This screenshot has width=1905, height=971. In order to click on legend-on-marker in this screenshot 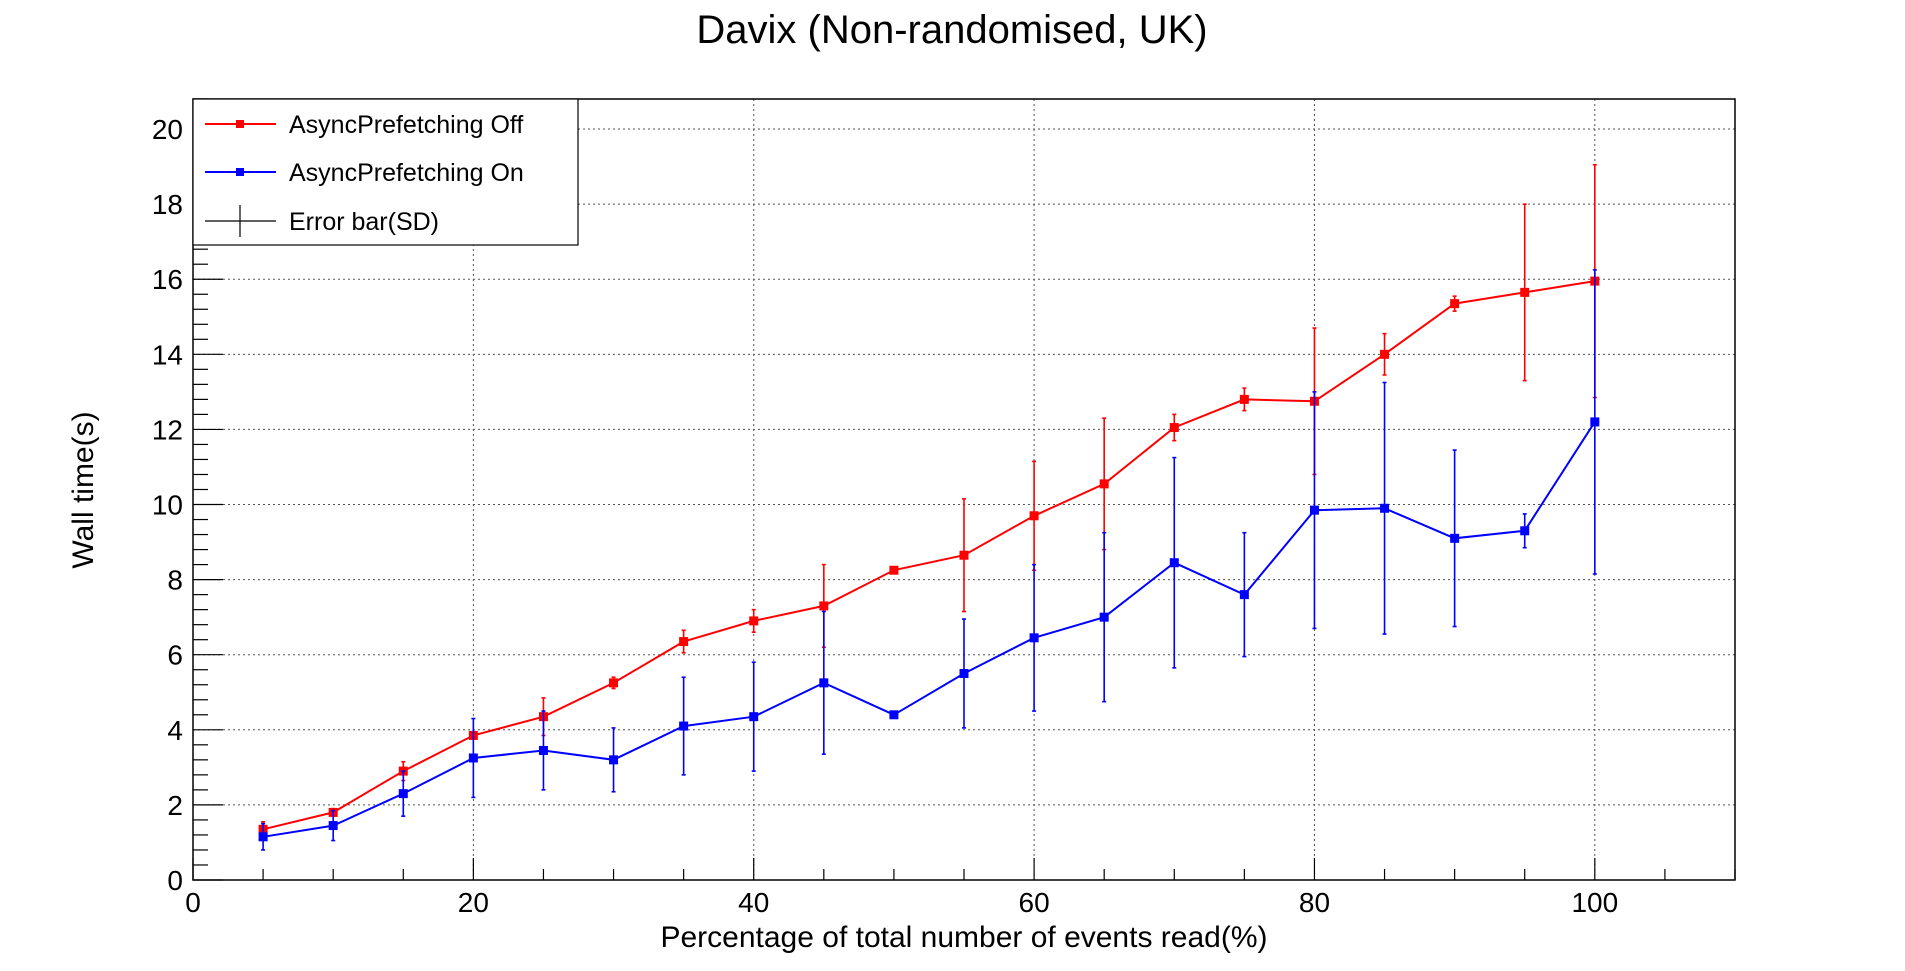, I will do `click(240, 172)`.